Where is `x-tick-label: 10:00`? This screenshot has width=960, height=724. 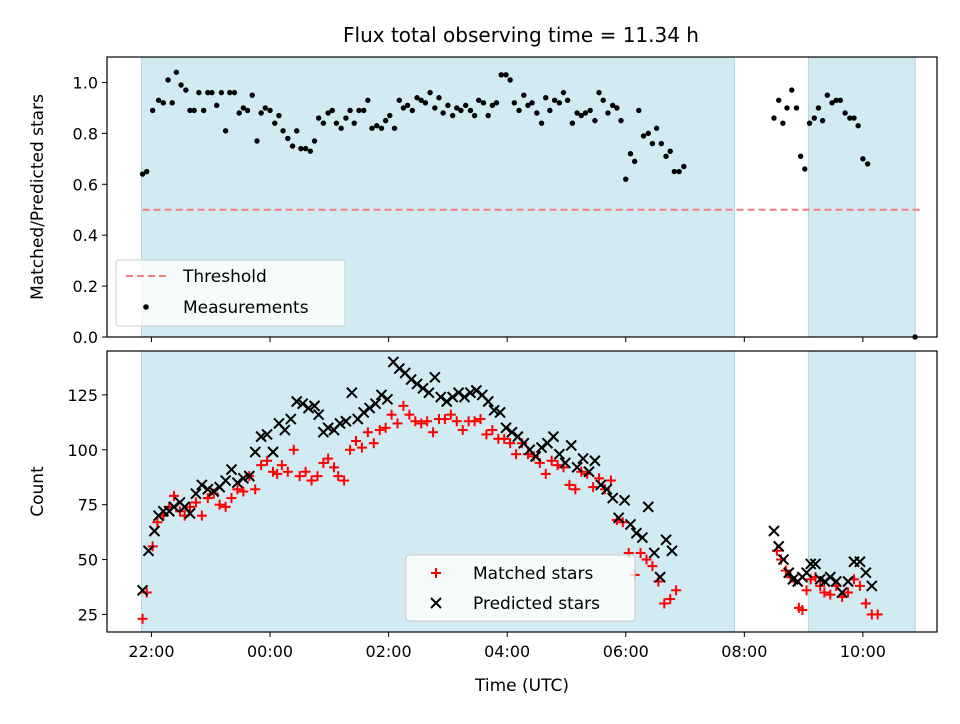 x-tick-label: 10:00 is located at coordinates (863, 651).